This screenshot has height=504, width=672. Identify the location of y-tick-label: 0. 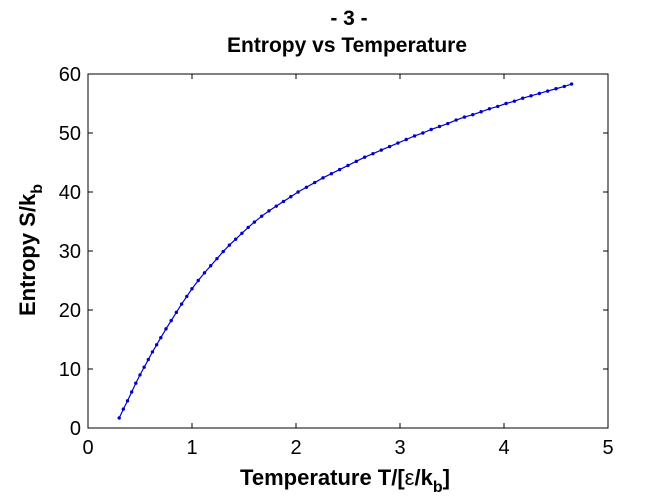
(75, 429).